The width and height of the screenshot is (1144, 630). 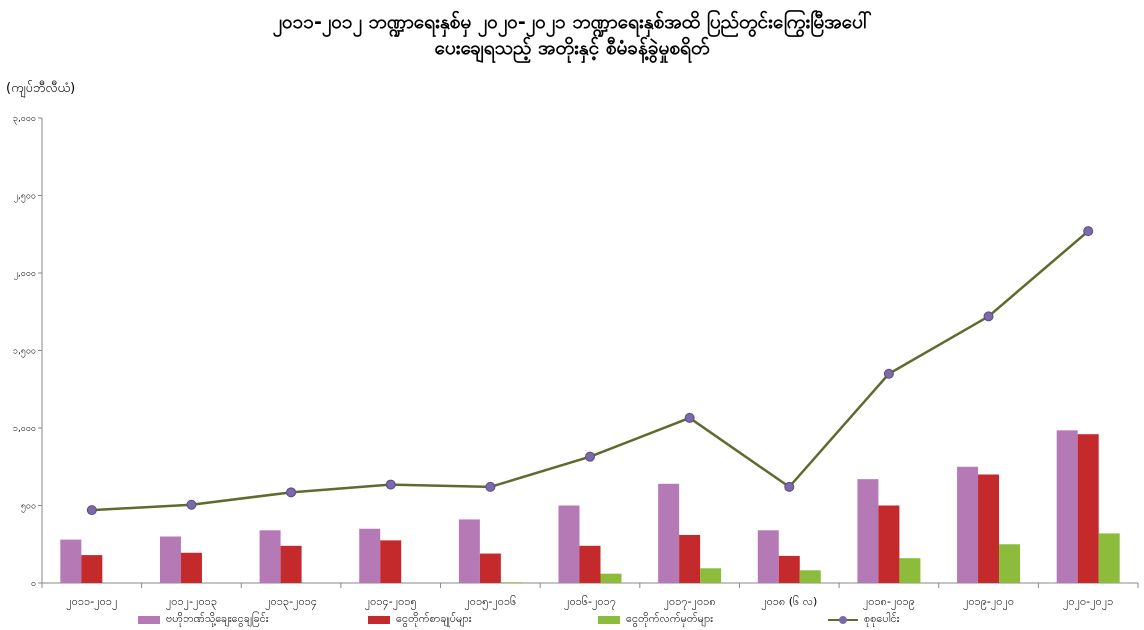 What do you see at coordinates (882, 618) in the screenshot?
I see `legend-label-series-3: စုစုပေါင်း` at bounding box center [882, 618].